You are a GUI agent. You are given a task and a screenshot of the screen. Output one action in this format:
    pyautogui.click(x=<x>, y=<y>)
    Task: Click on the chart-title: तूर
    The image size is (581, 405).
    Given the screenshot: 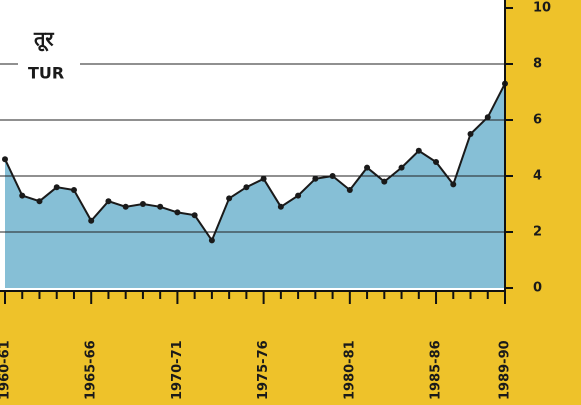 What is the action you would take?
    pyautogui.click(x=43, y=39)
    